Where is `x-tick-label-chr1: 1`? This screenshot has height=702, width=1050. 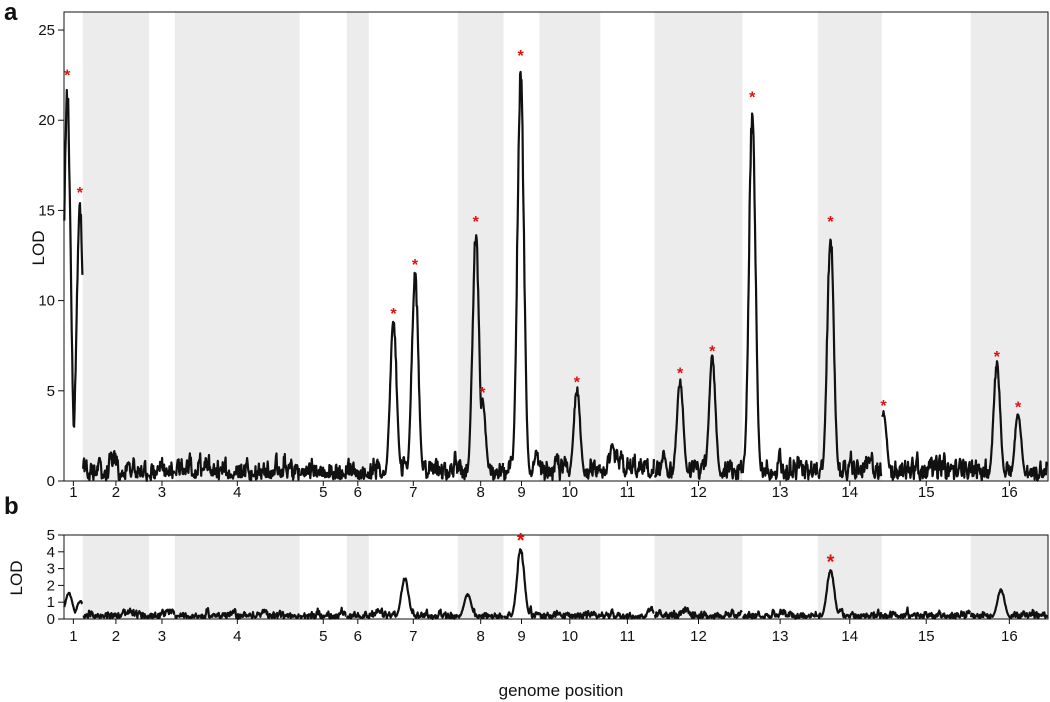
x-tick-label-chr1: 1 is located at coordinates (73, 636).